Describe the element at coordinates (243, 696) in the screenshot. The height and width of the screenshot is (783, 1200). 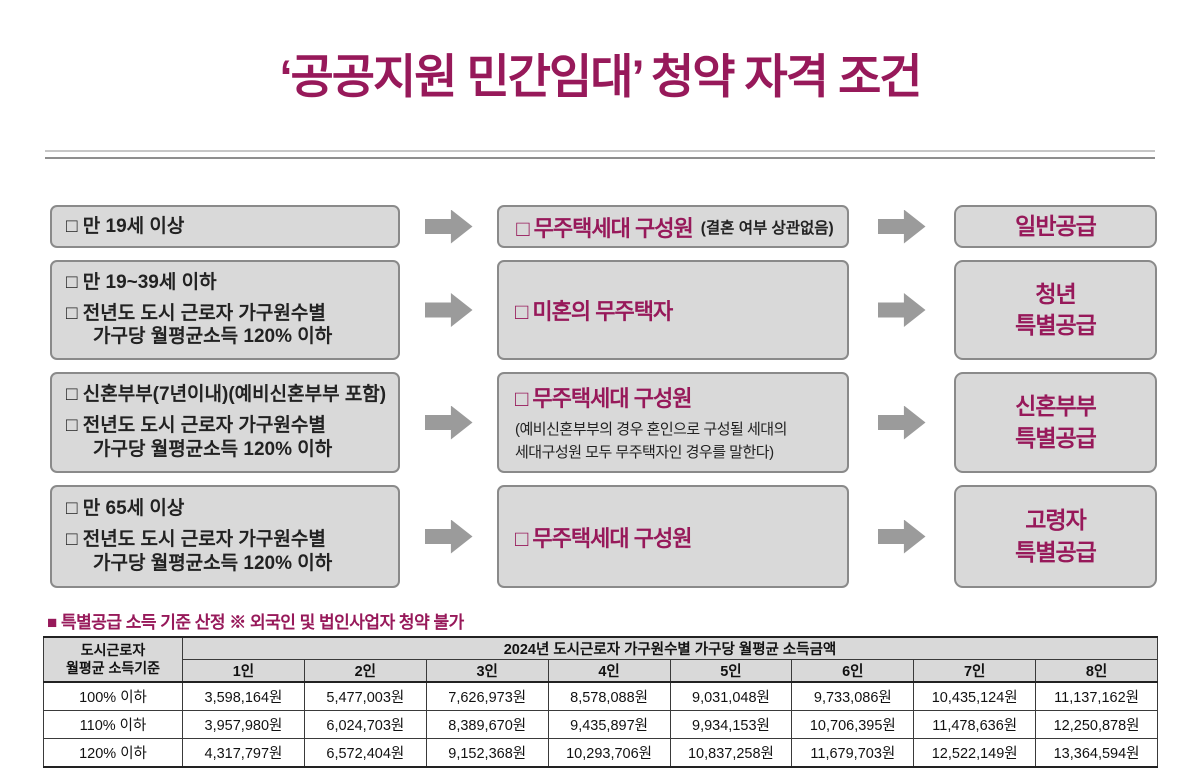
I see `value-cell: 3,598,164원` at that location.